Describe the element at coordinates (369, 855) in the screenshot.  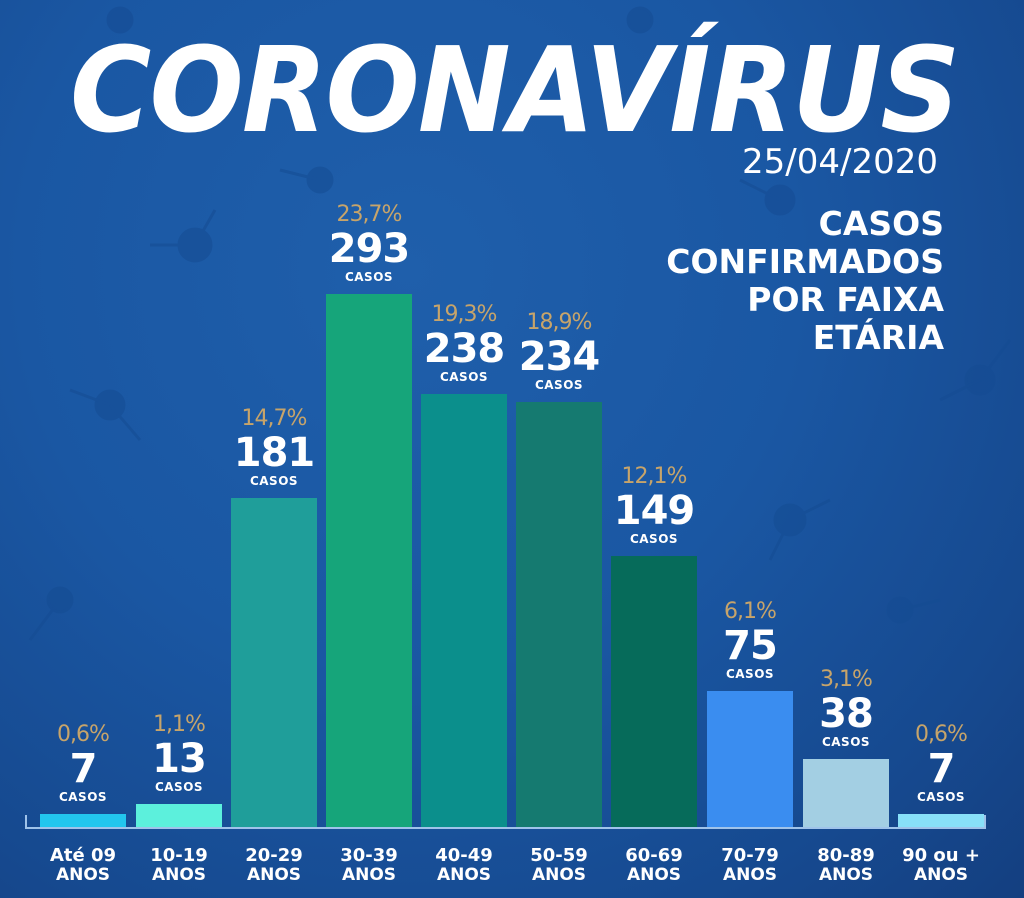
I see `category-range: 30-39` at that location.